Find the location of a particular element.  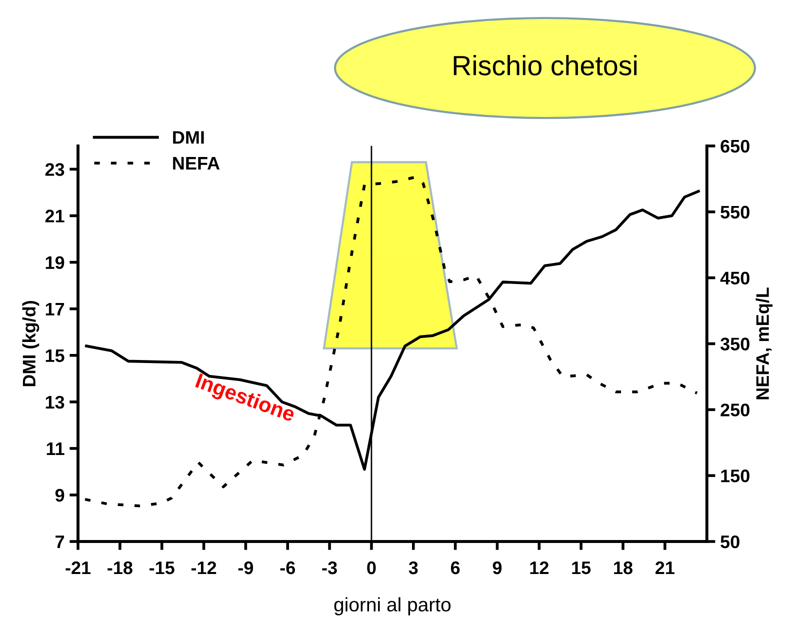

x-tick-label: 18 is located at coordinates (623, 567).